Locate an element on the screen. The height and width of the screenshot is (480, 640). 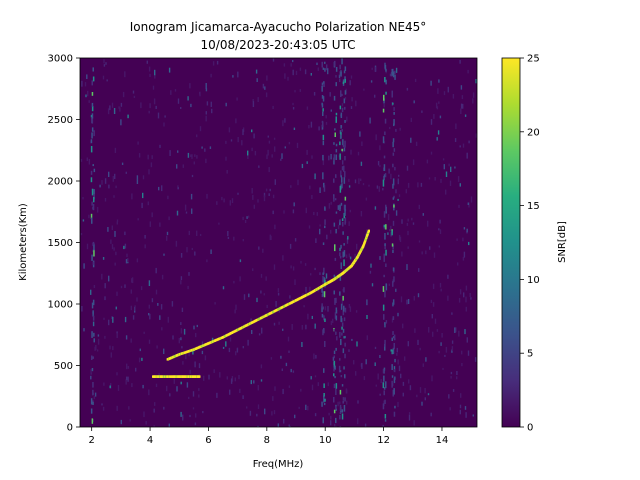
colorbar is located at coordinates (511, 242).